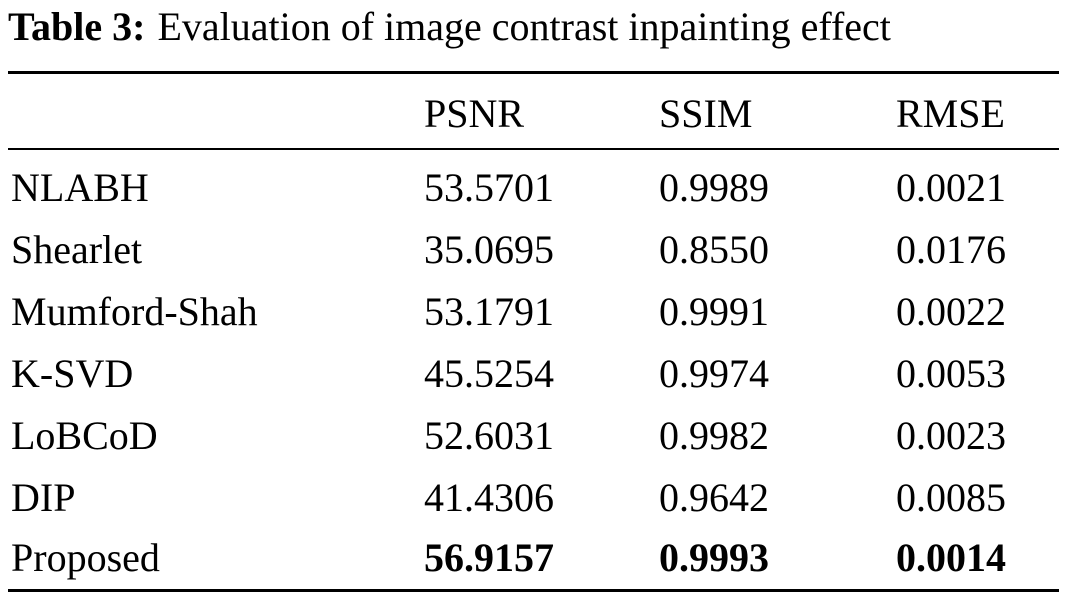 This screenshot has width=1075, height=596. I want to click on row-mumford-shah-psnr: 53.1791, so click(489, 311).